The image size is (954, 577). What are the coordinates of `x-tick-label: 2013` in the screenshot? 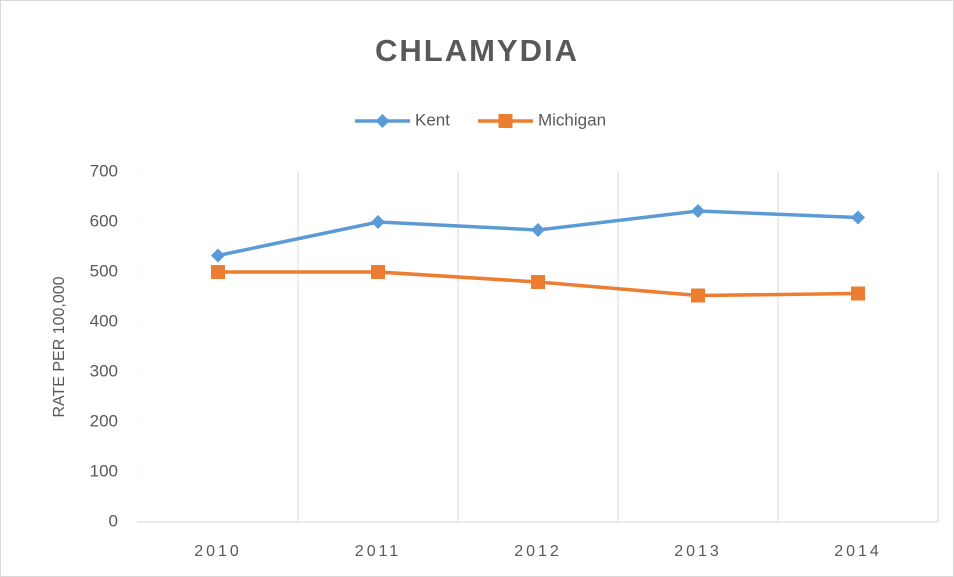 It's located at (698, 551).